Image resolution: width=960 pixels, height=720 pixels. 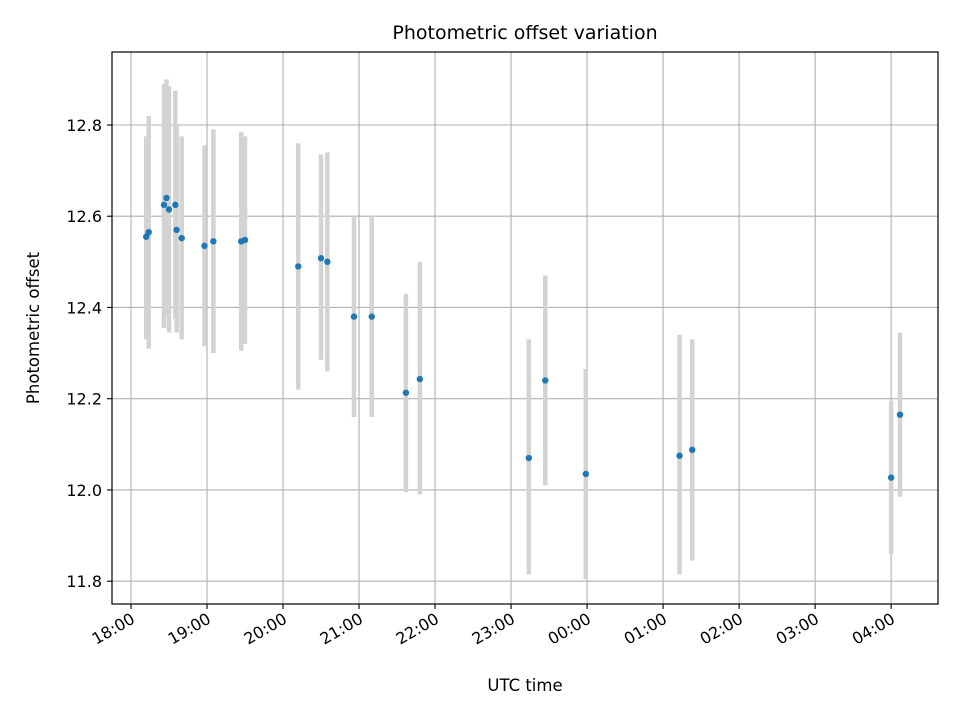 I want to click on y-axis-ticks: 11.8 12.0 12.2 12.4 12.6 12.8, so click(x=89, y=353).